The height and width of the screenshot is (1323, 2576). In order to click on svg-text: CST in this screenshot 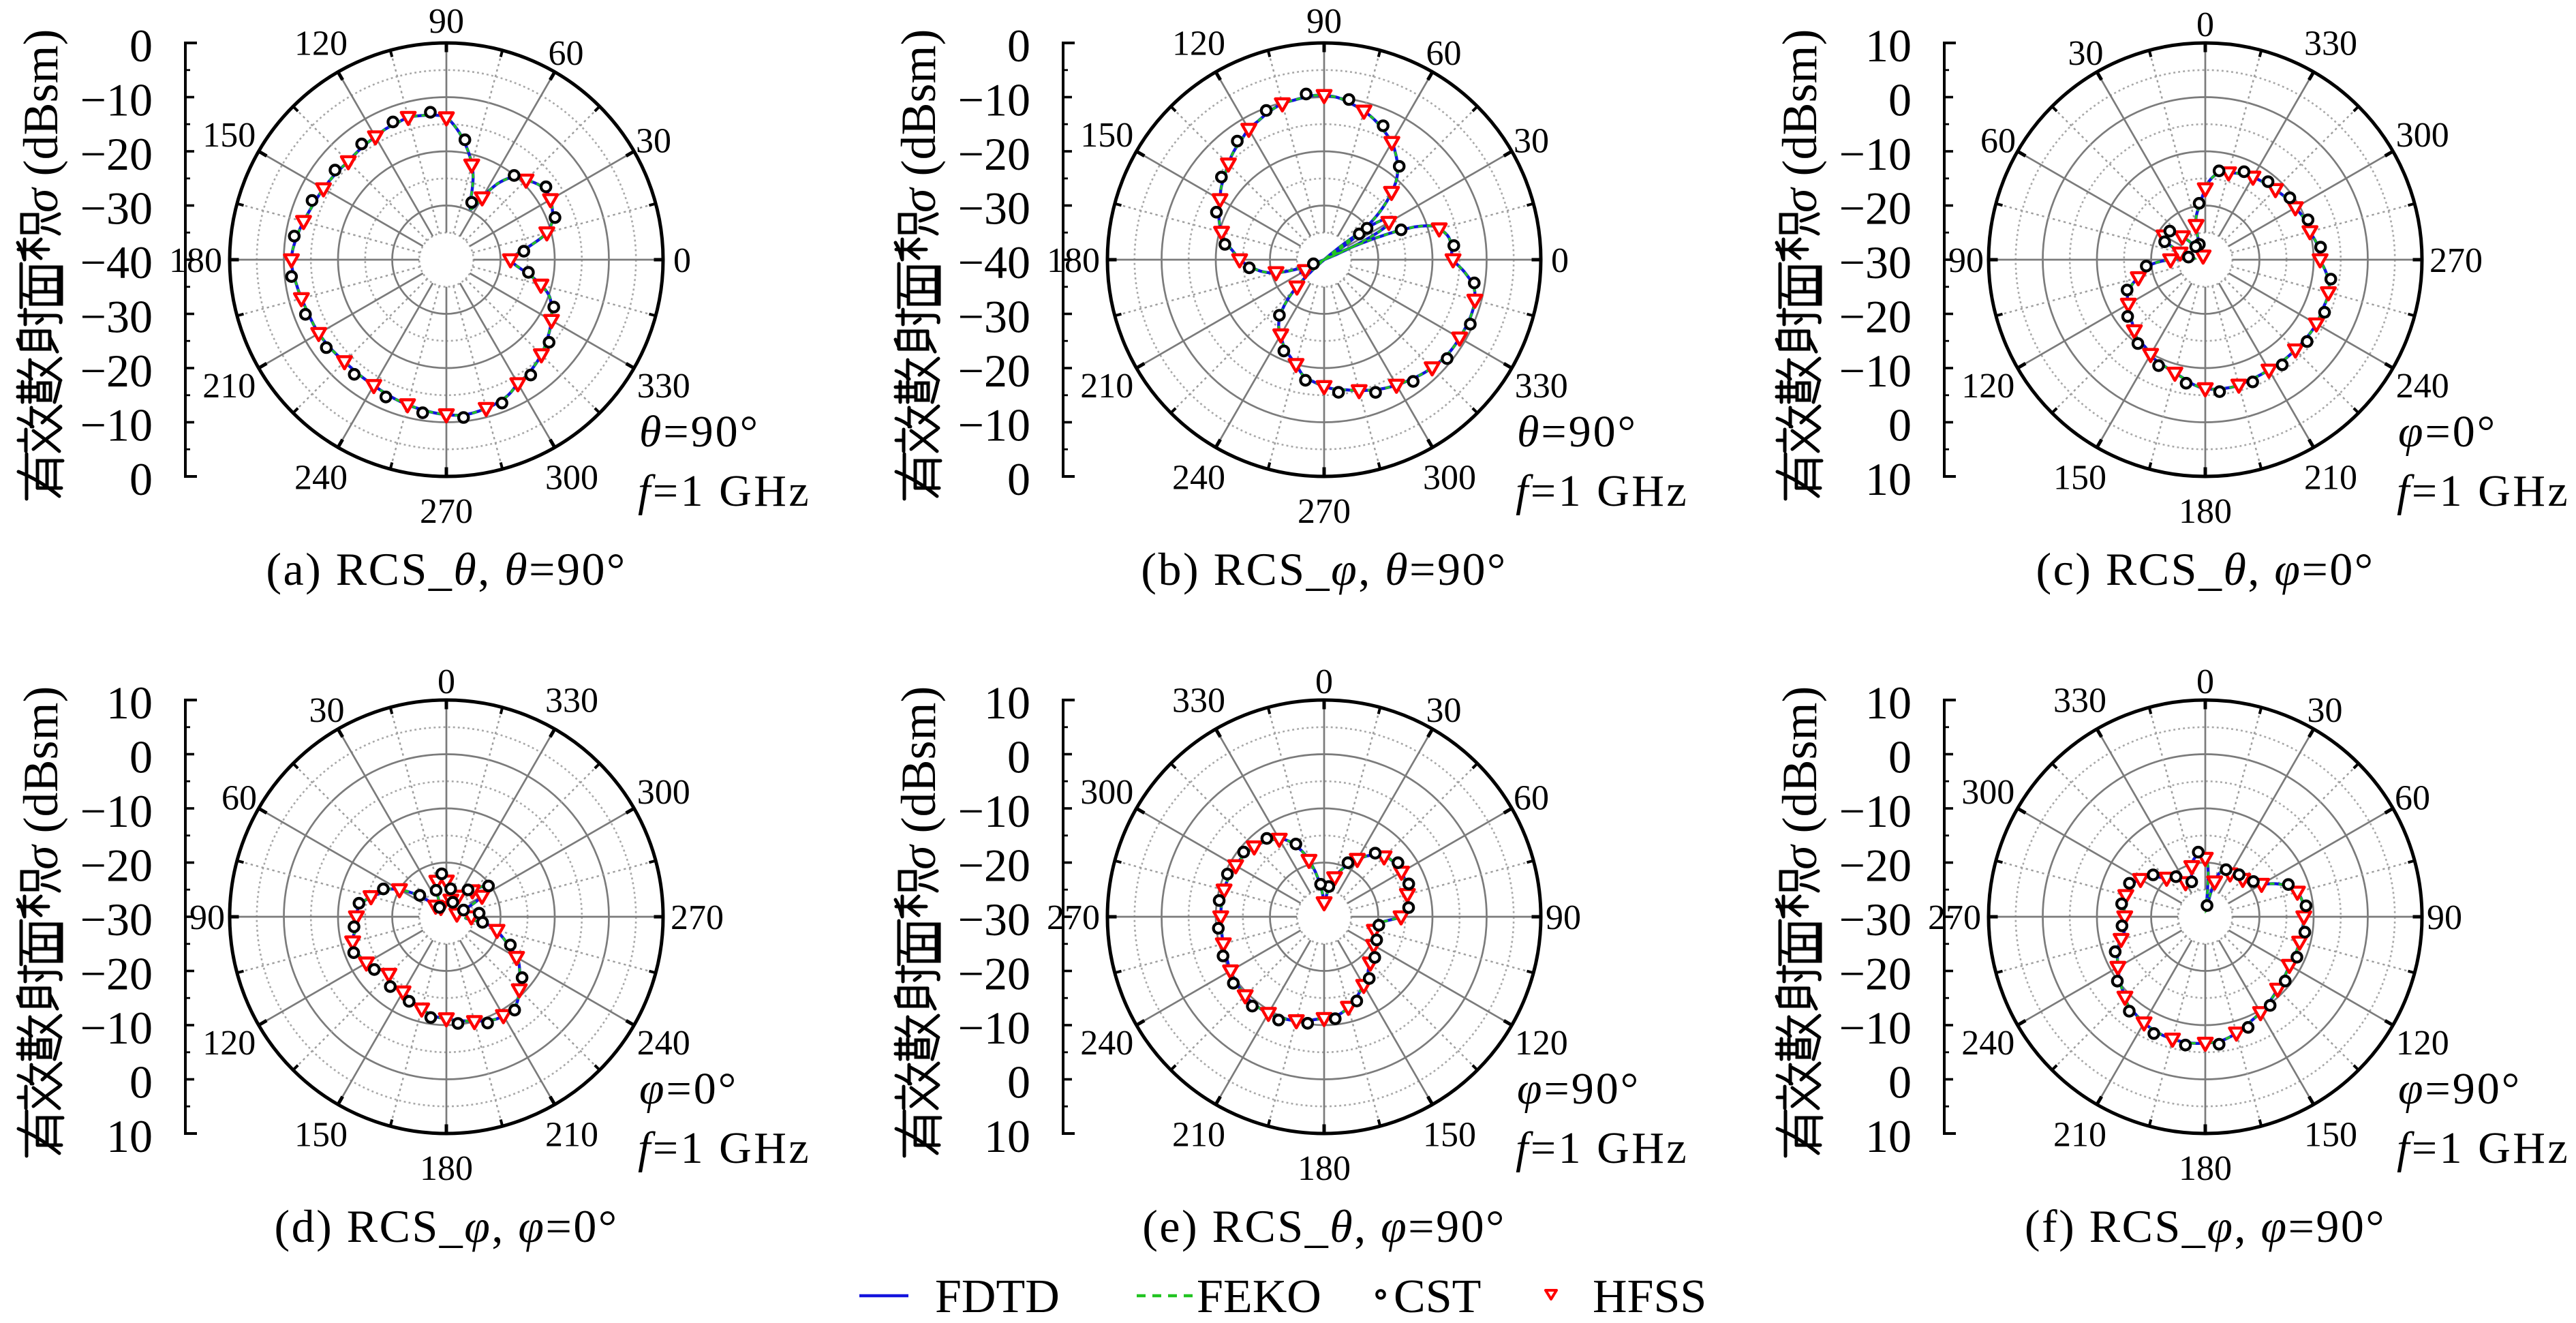, I will do `click(1437, 1295)`.